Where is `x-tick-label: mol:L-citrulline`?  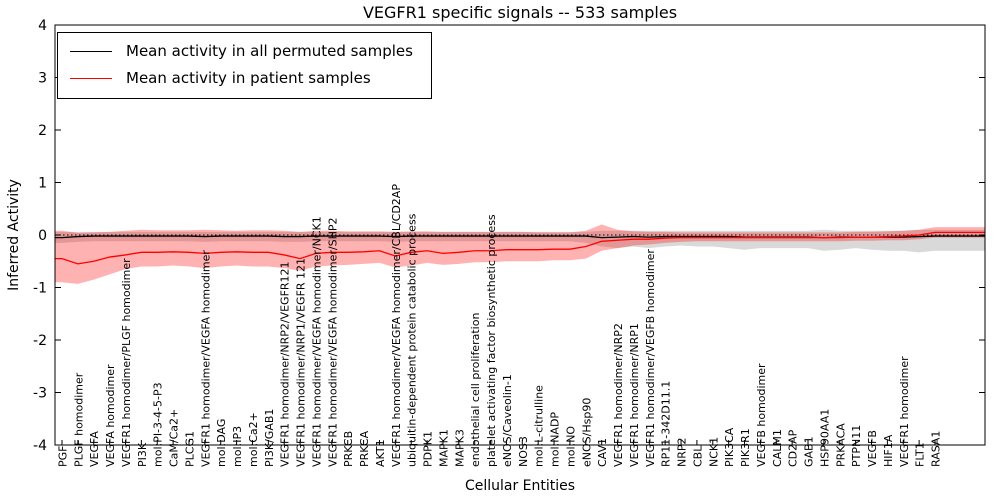
x-tick-label: mol:L-citrulline is located at coordinates (539, 426).